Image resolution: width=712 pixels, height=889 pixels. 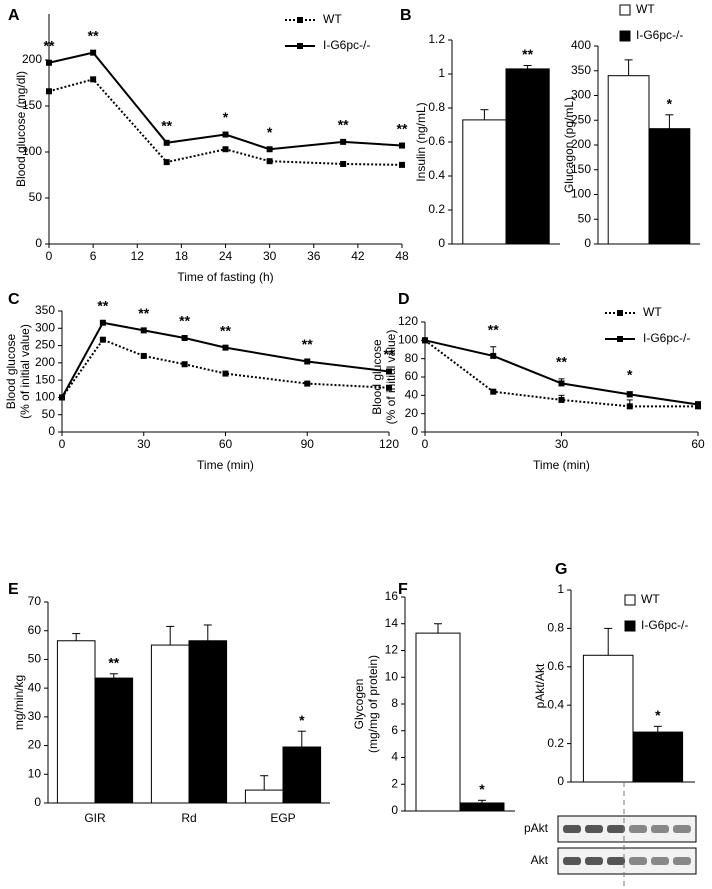 I want to click on y-tick-label: 50, so click(x=585, y=218).